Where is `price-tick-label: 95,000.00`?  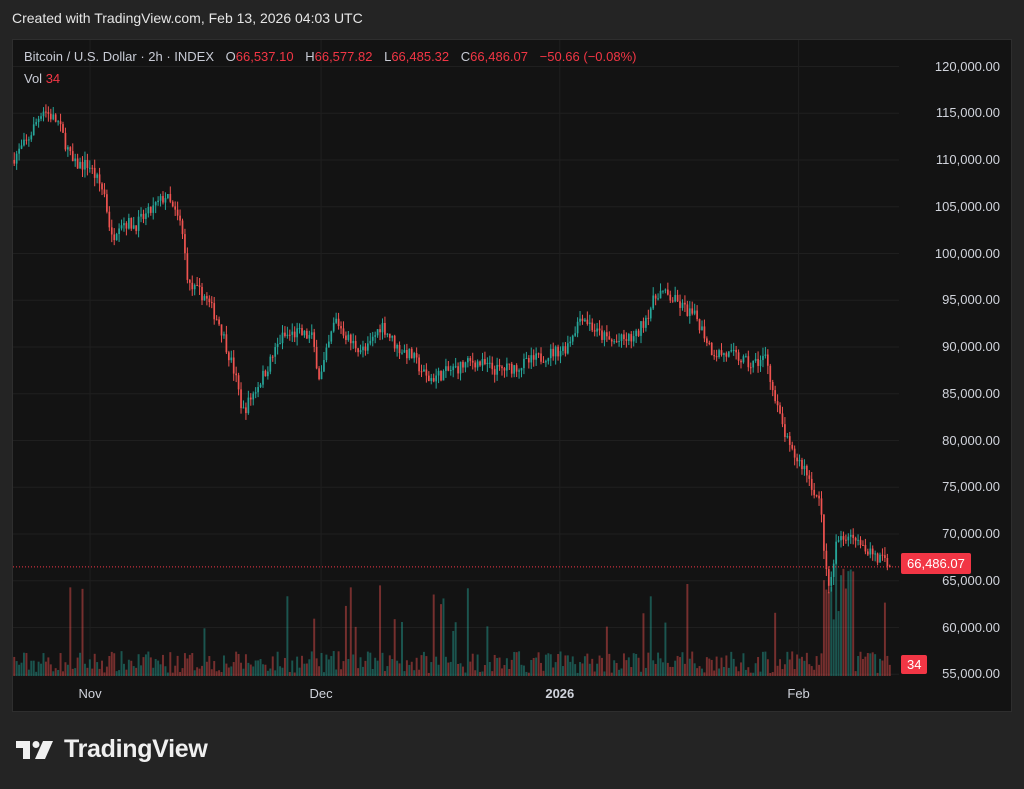
price-tick-label: 95,000.00 is located at coordinates (971, 300).